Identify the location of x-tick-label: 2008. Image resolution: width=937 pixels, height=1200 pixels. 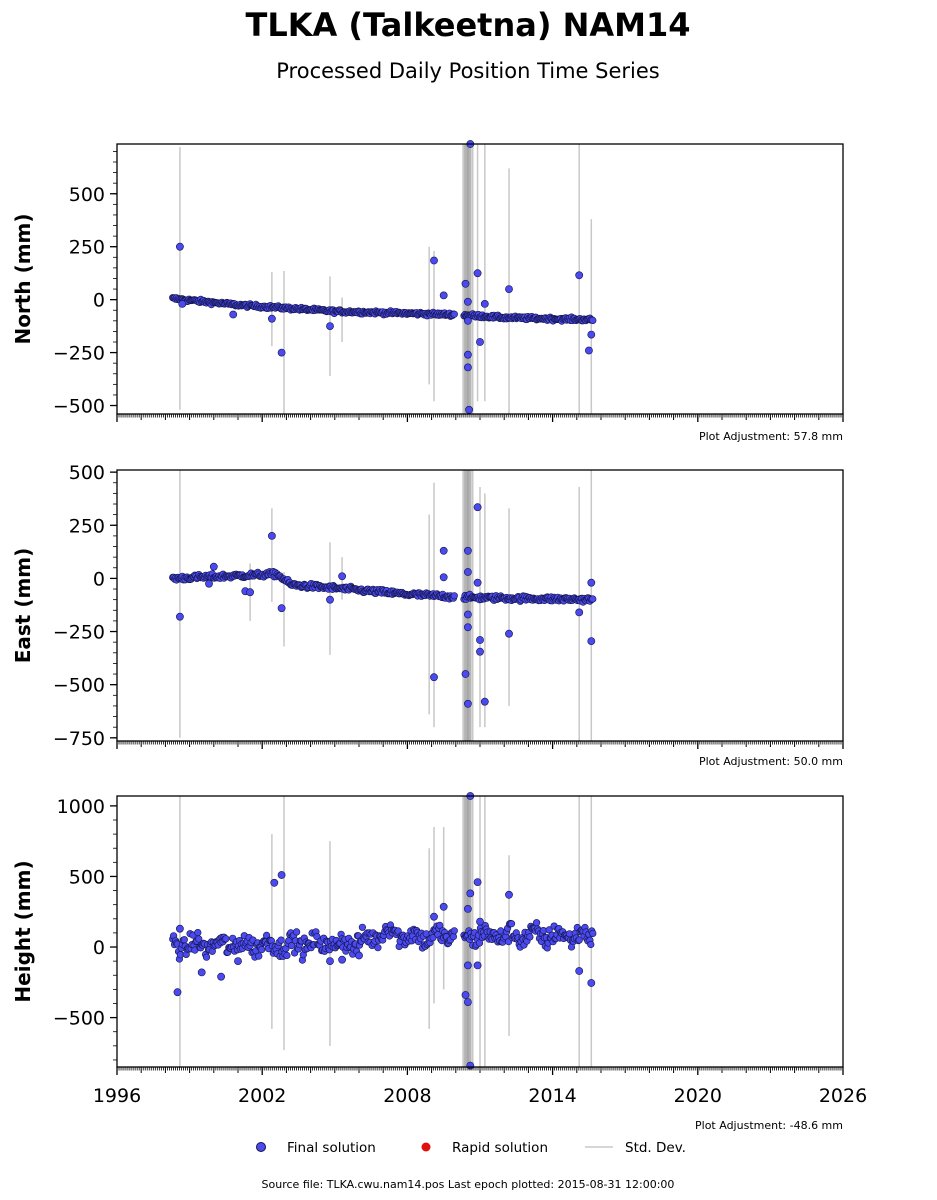
(407, 1096).